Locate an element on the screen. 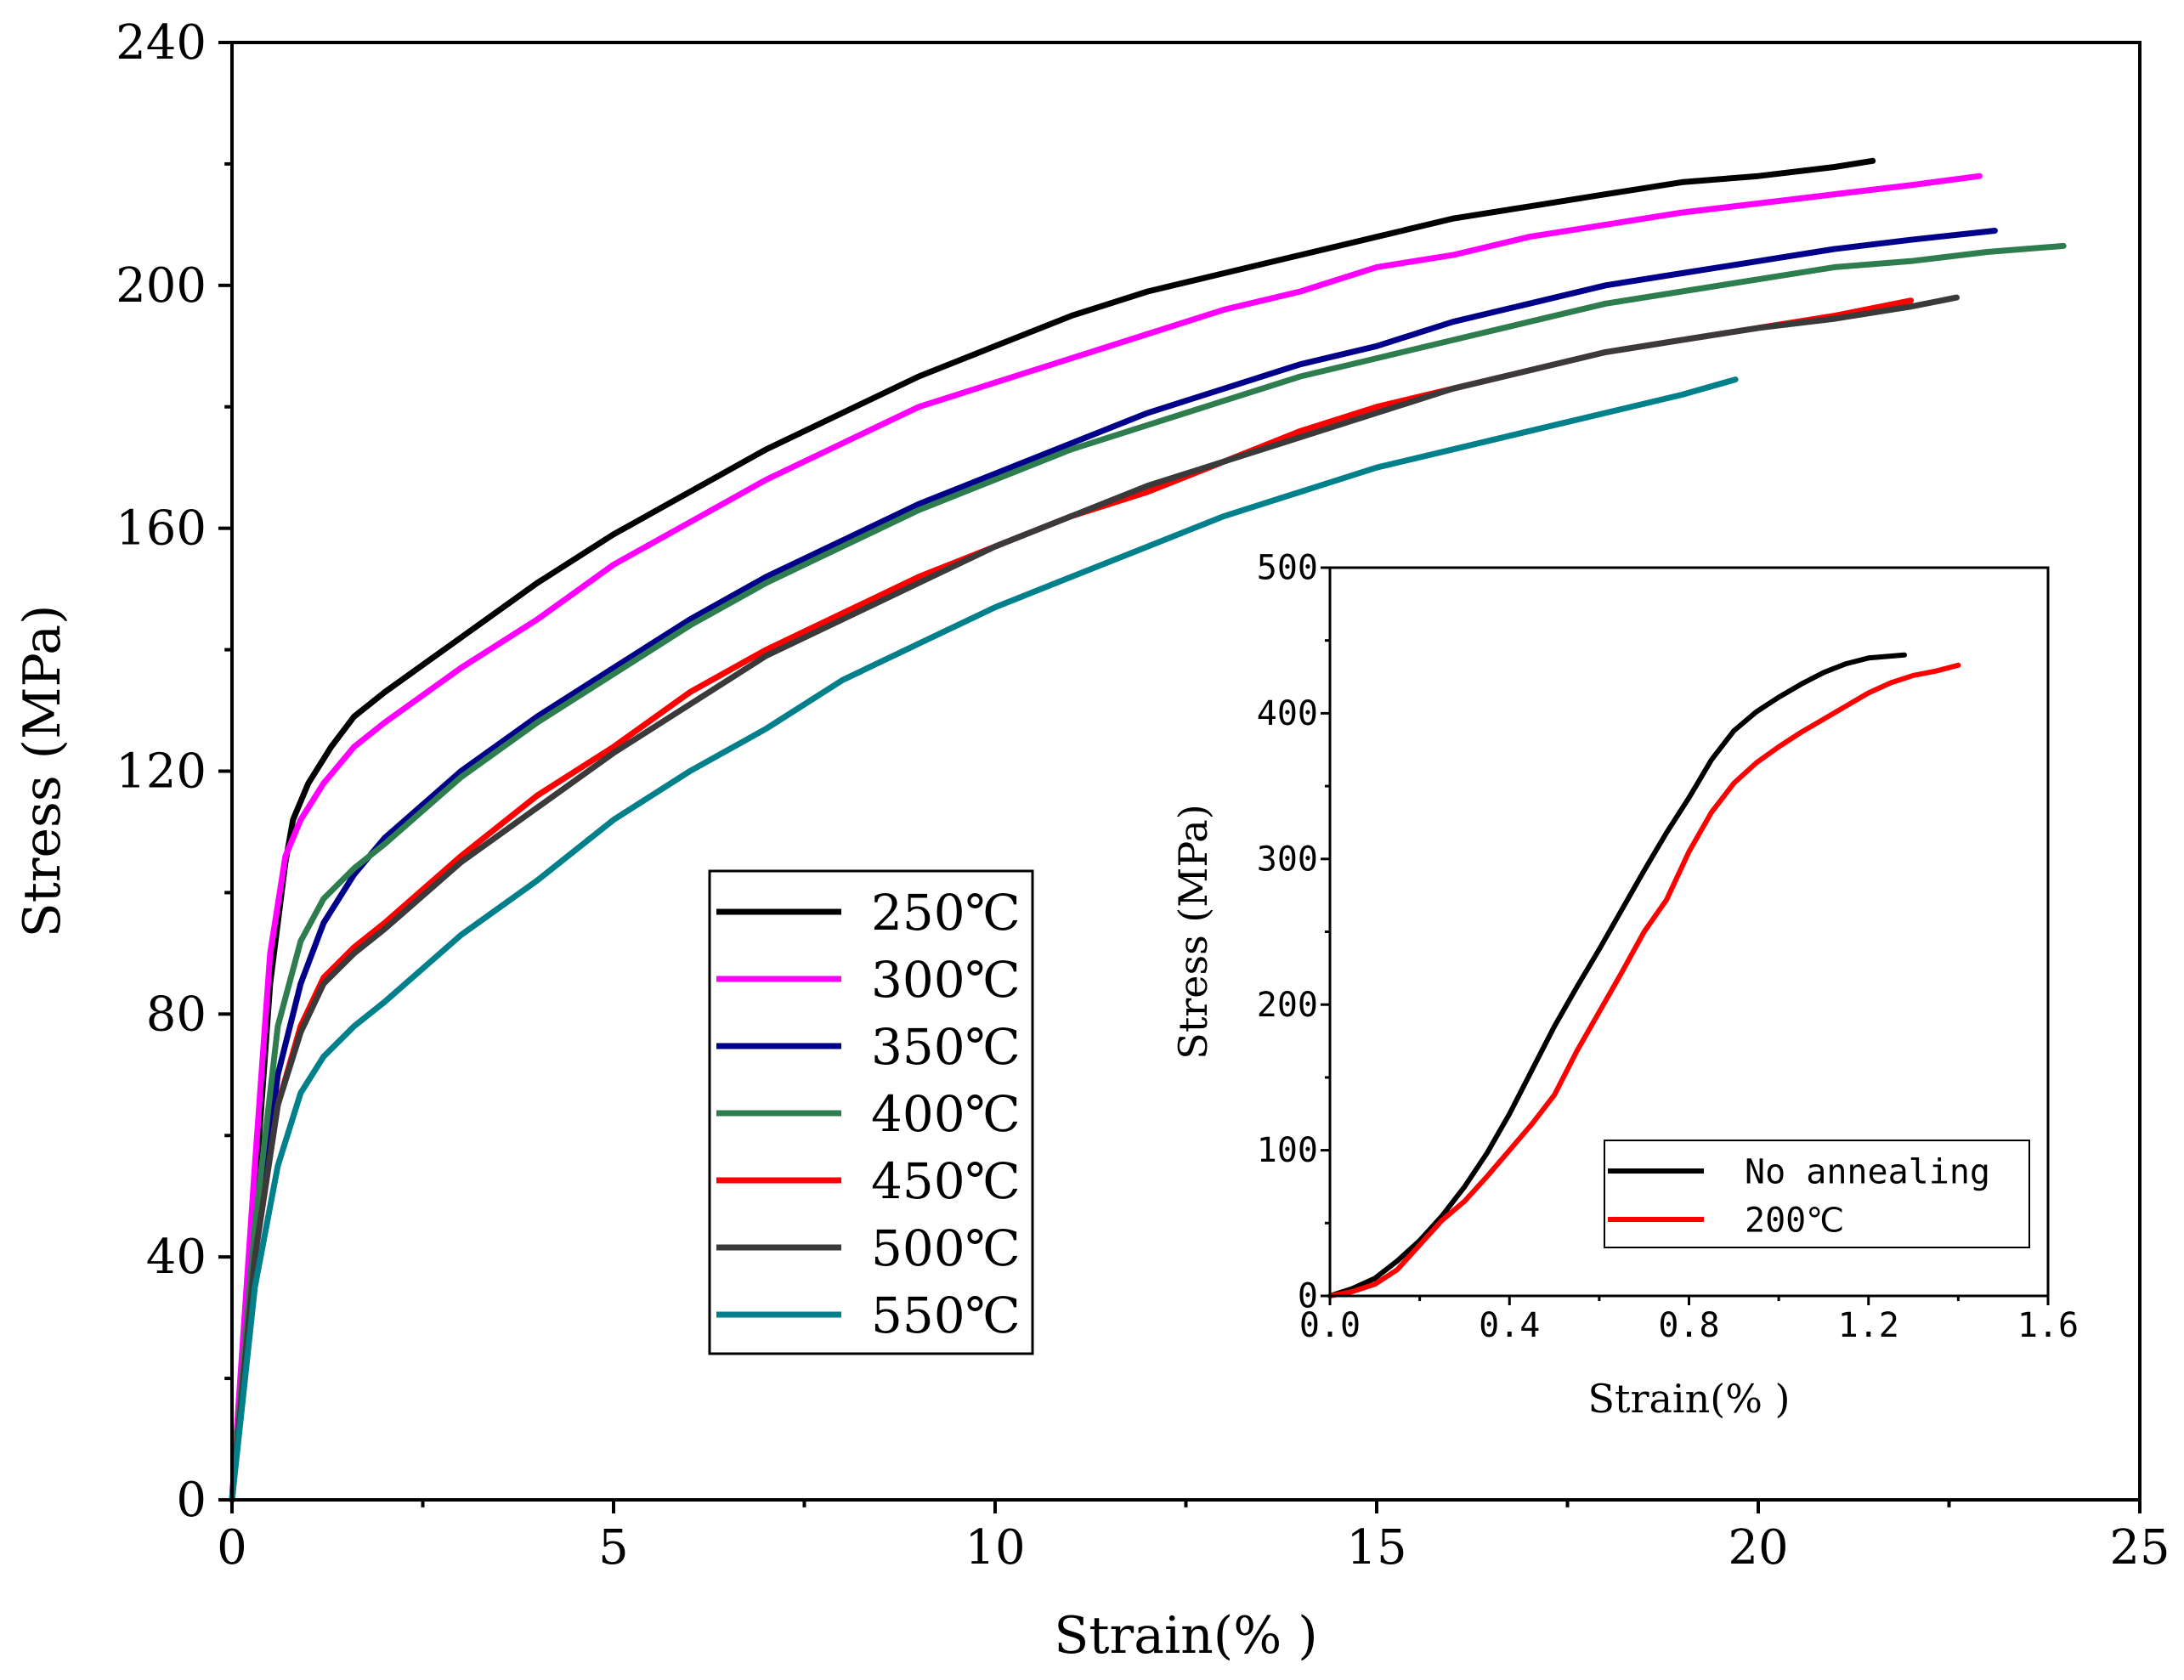  main-legend-label: 500℃ is located at coordinates (946, 1248).